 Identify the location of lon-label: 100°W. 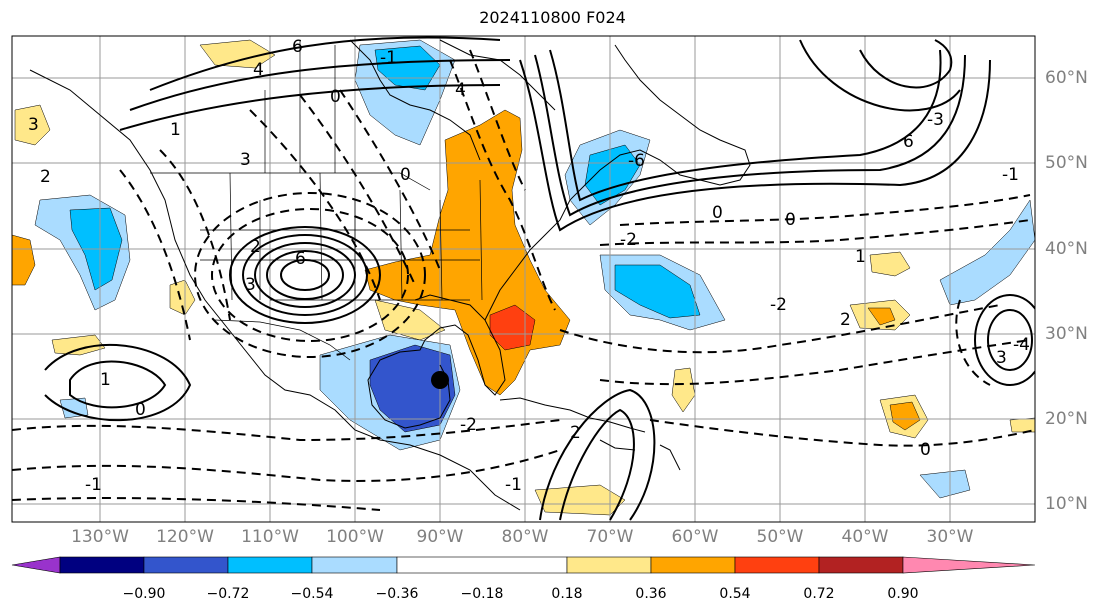
(355, 537).